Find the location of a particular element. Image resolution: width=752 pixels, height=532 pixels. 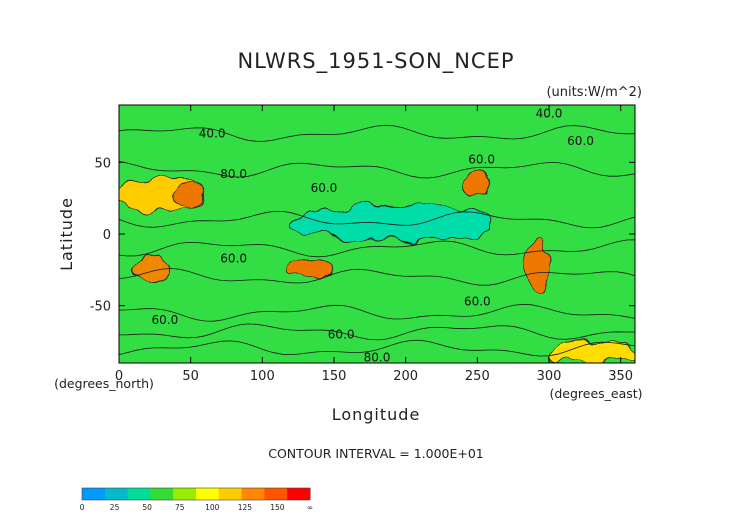

colorbar-label: 0 is located at coordinates (82, 507).